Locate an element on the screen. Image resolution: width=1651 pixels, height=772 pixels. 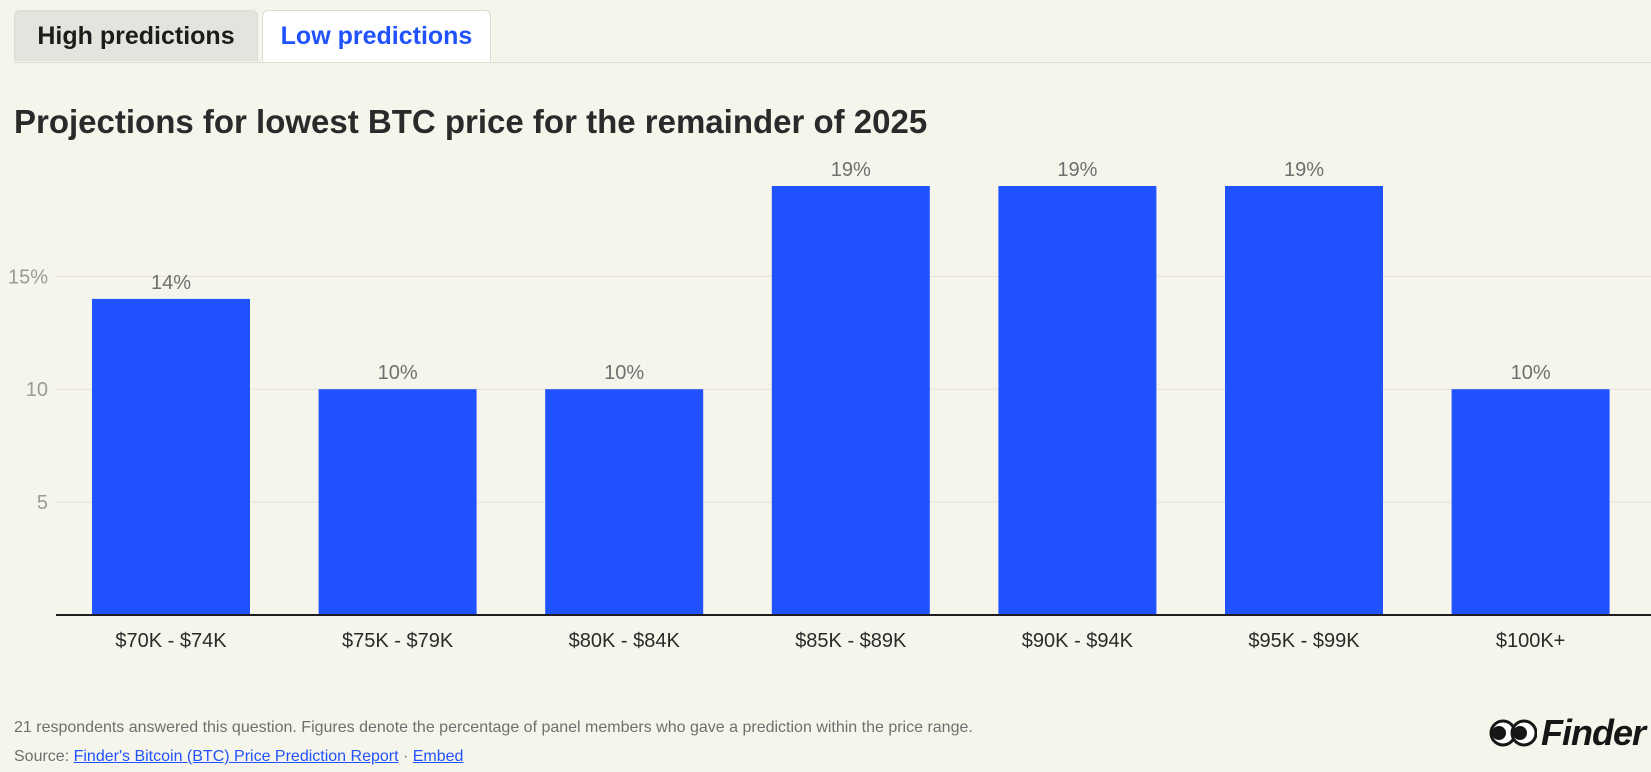
embed-link: Embed is located at coordinates (438, 756).